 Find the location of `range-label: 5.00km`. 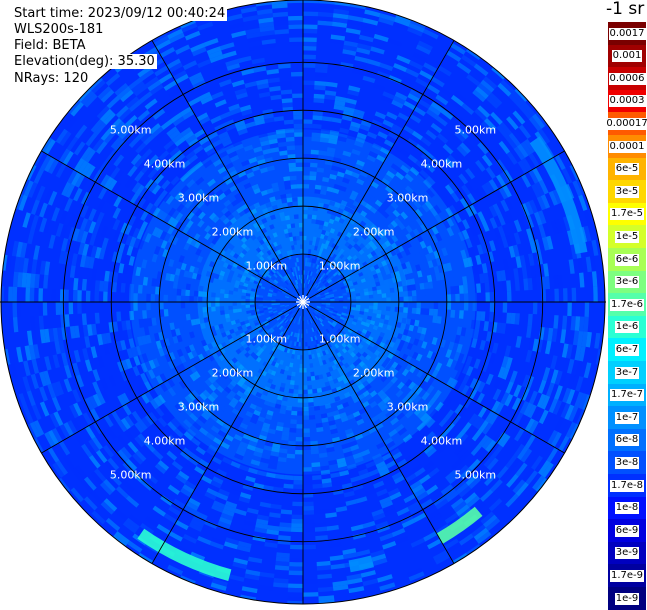

range-label: 5.00km is located at coordinates (476, 474).